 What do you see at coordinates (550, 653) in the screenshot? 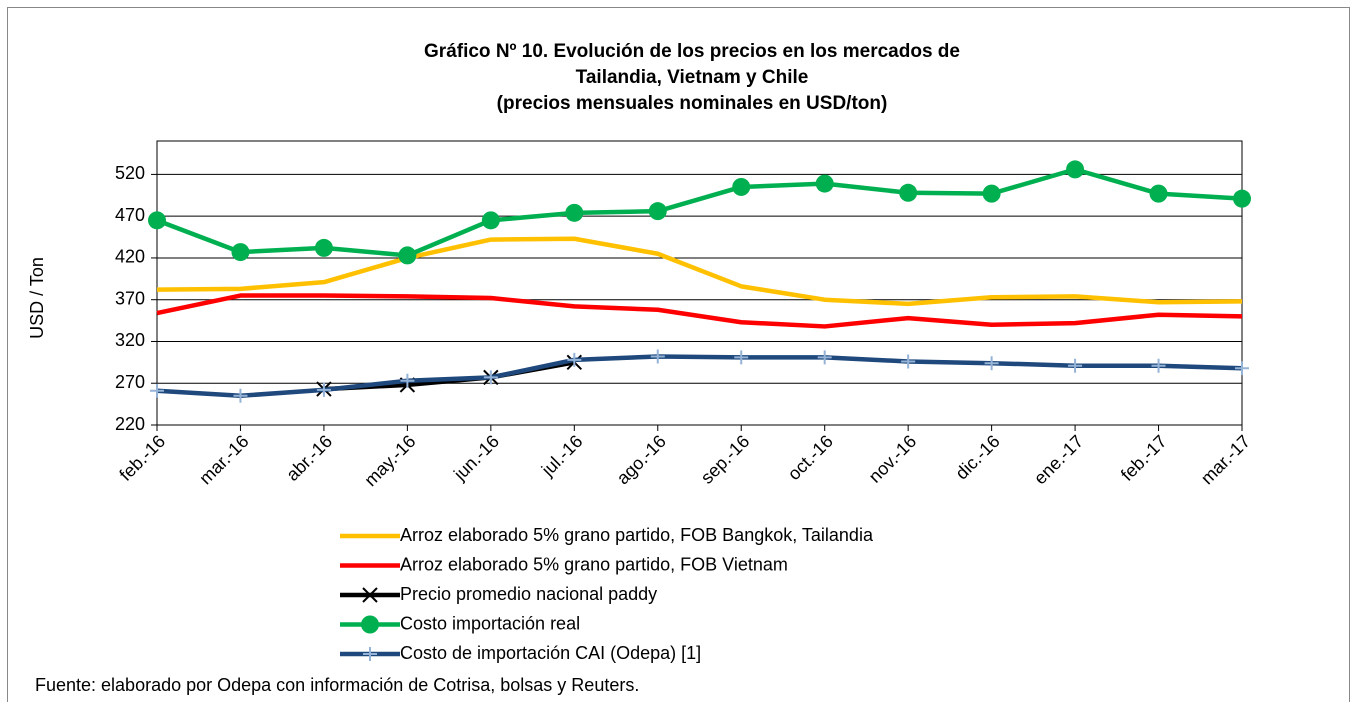
I see `legend-label: Costo de importación CAI (Odepa) [1]` at bounding box center [550, 653].